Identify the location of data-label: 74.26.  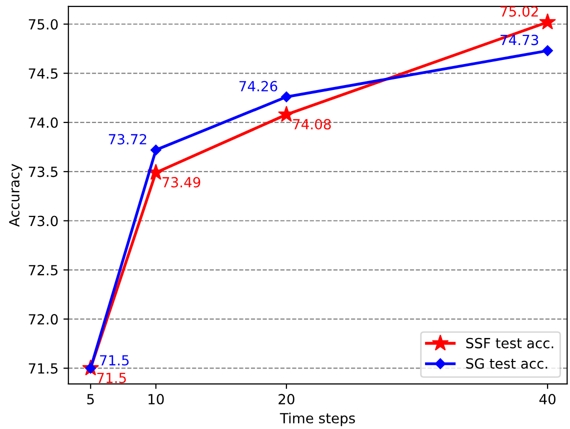
(258, 86).